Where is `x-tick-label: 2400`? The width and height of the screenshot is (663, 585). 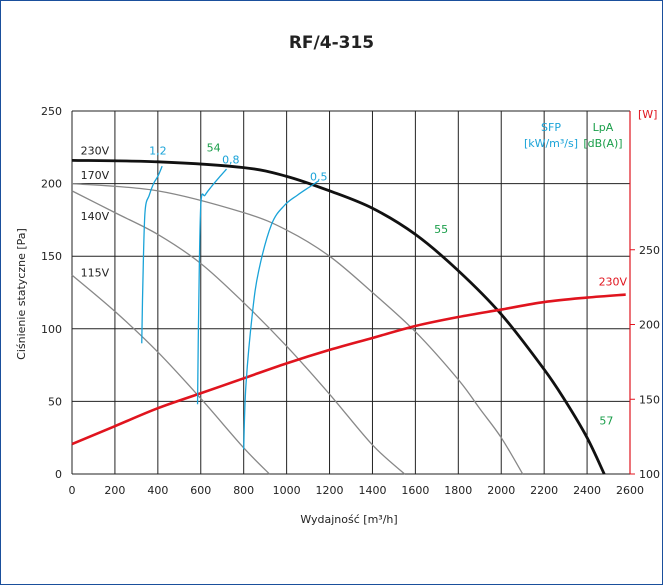
x-tick-label: 2400 is located at coordinates (587, 490).